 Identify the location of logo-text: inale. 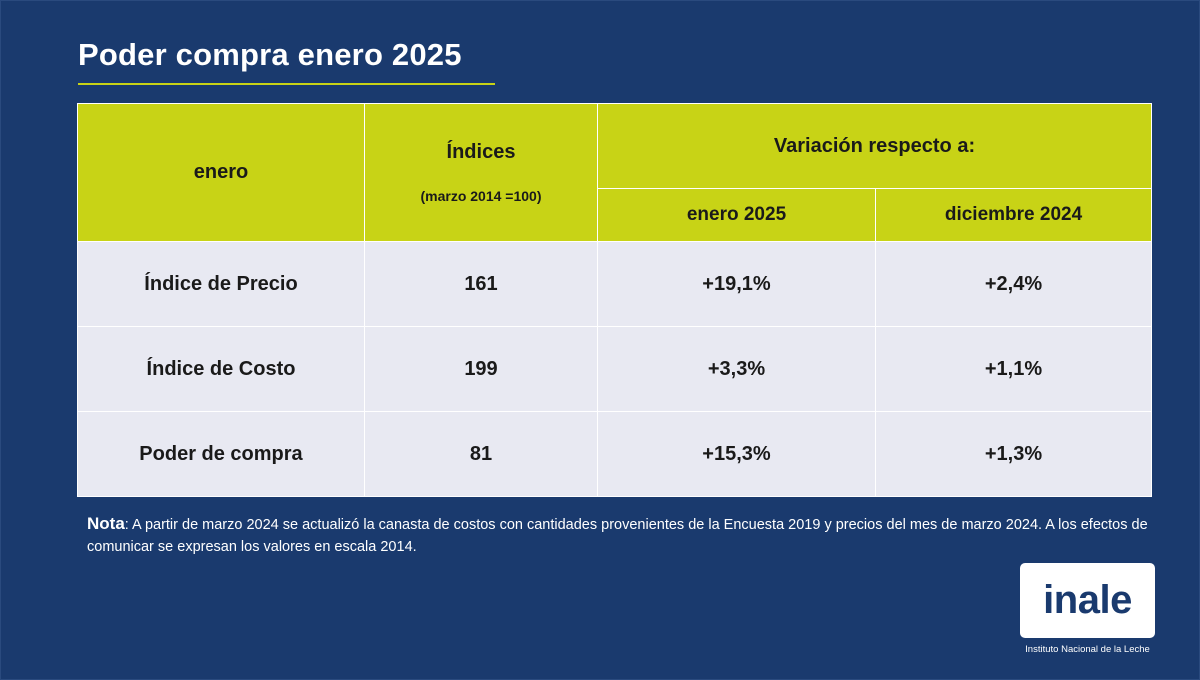
(1087, 600).